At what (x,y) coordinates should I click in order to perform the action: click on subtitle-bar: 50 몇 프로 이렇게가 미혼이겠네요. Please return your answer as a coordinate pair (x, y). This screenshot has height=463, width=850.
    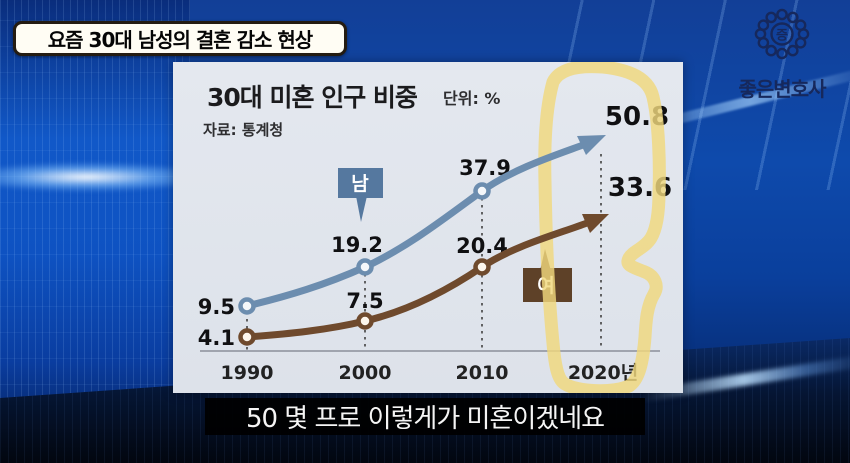
    Looking at the image, I should click on (425, 416).